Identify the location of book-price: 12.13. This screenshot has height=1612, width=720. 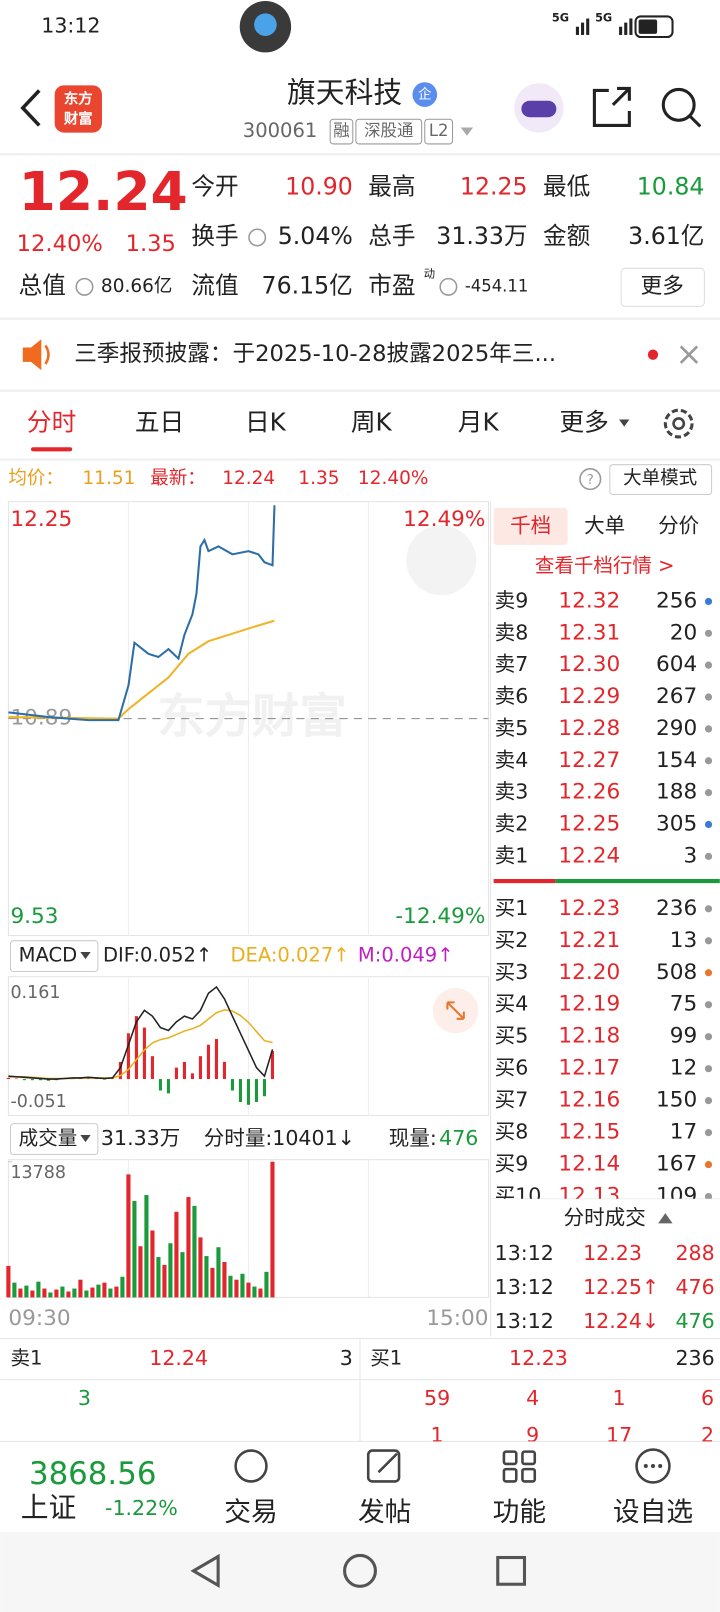
(589, 1196).